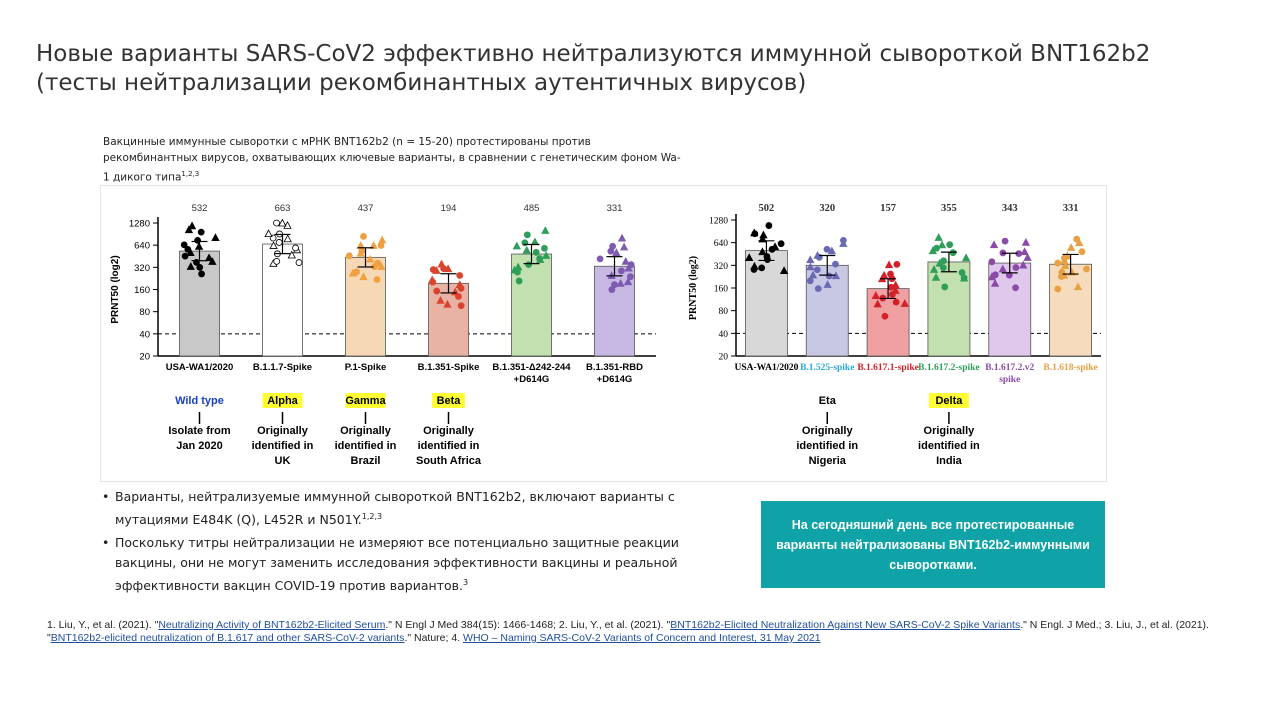  What do you see at coordinates (828, 401) in the screenshot?
I see `variant-name: Eta` at bounding box center [828, 401].